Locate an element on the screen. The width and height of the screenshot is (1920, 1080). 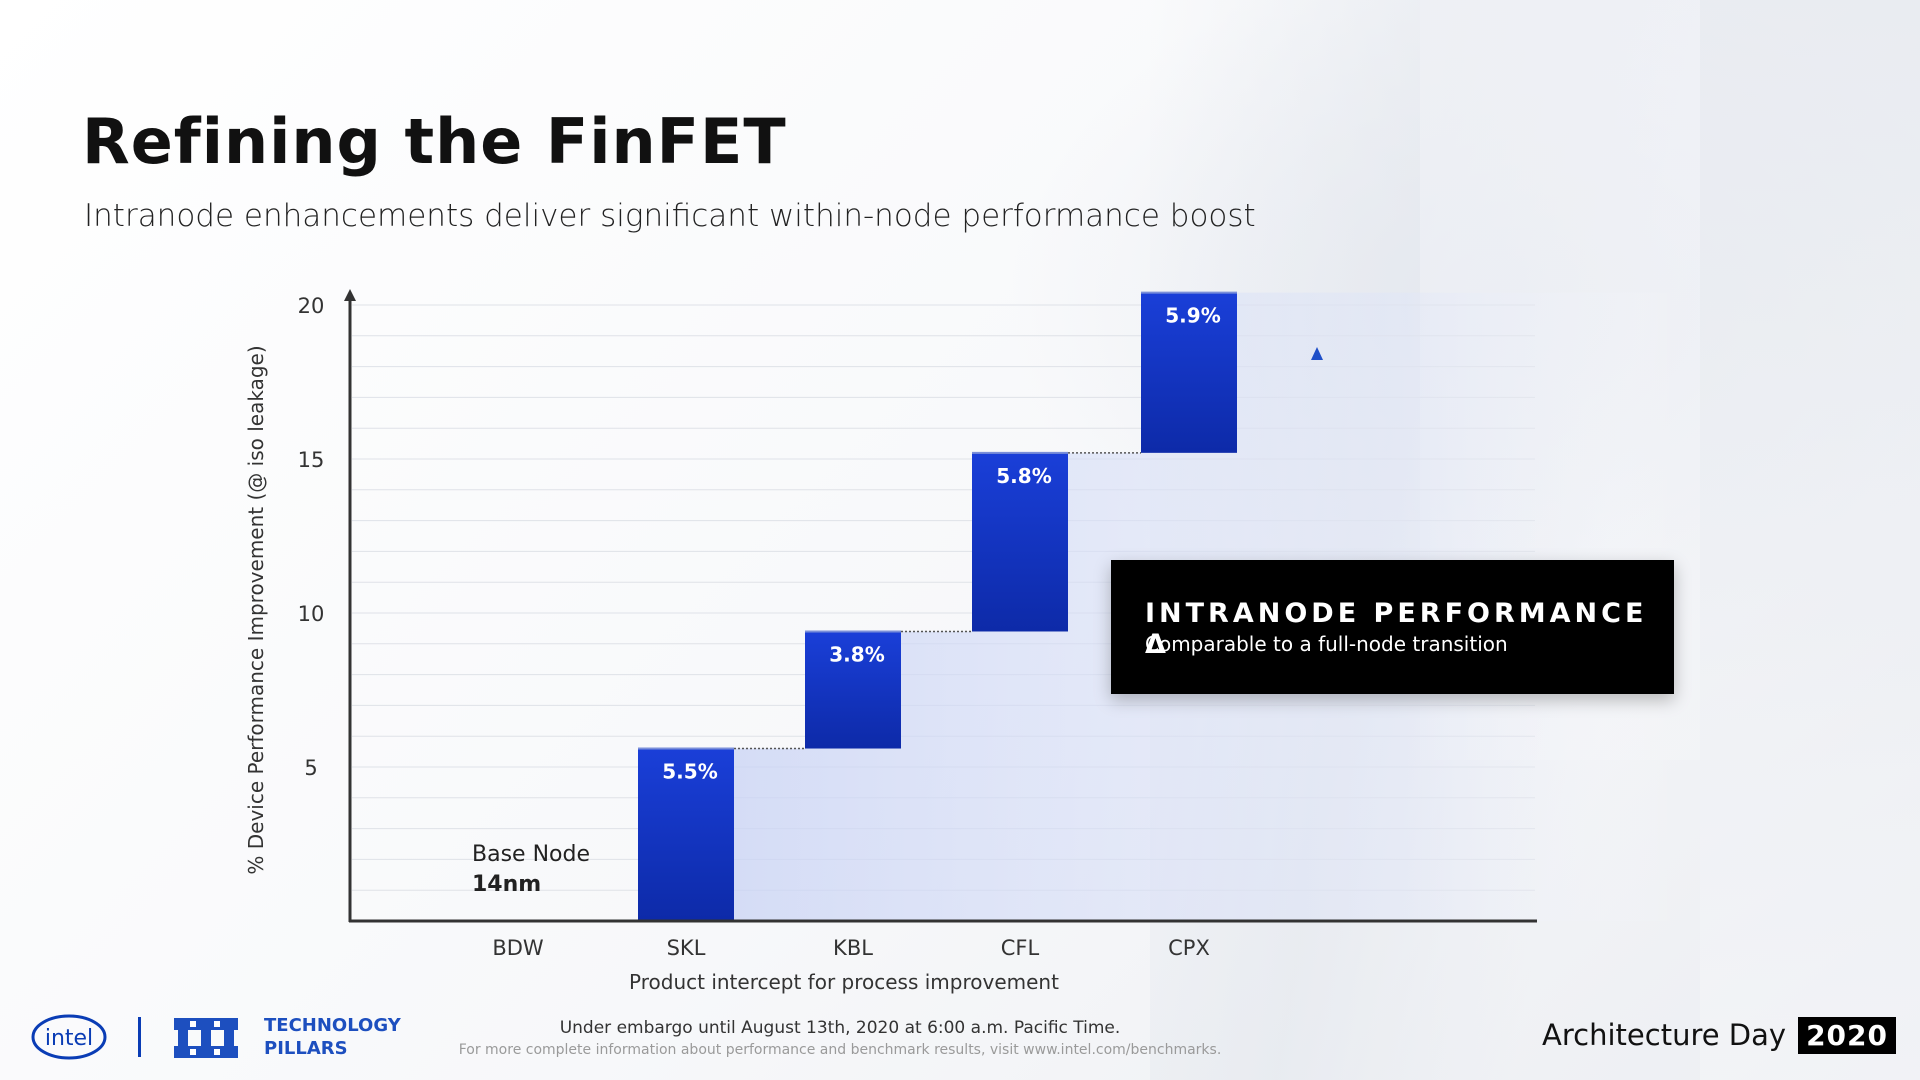
x-category-label: CFL is located at coordinates (1020, 948).